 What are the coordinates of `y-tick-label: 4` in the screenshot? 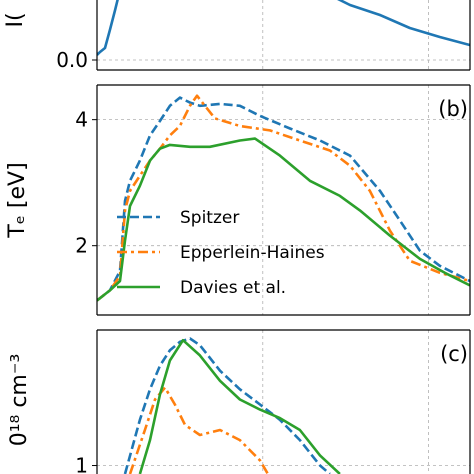 It's located at (81, 120).